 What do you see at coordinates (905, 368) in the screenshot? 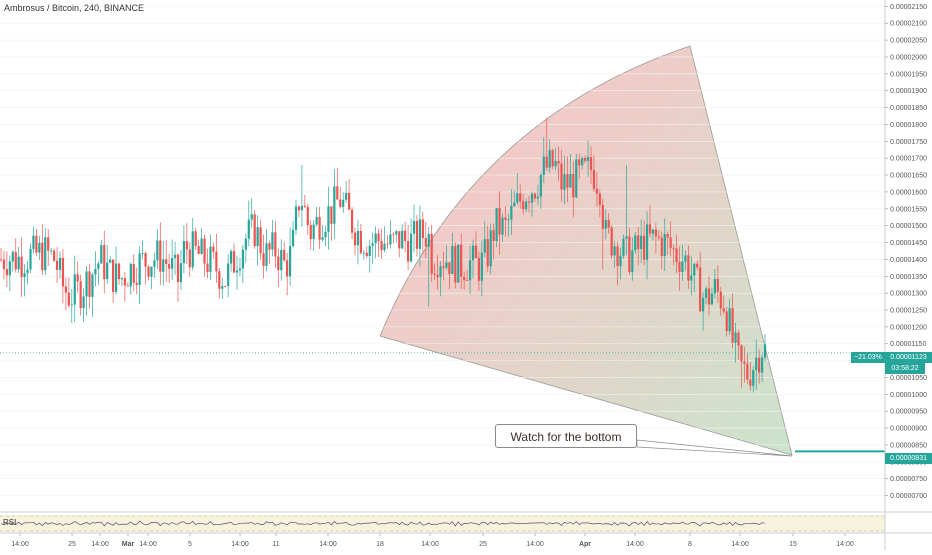
I see `countdown-badge: 03:58:22` at bounding box center [905, 368].